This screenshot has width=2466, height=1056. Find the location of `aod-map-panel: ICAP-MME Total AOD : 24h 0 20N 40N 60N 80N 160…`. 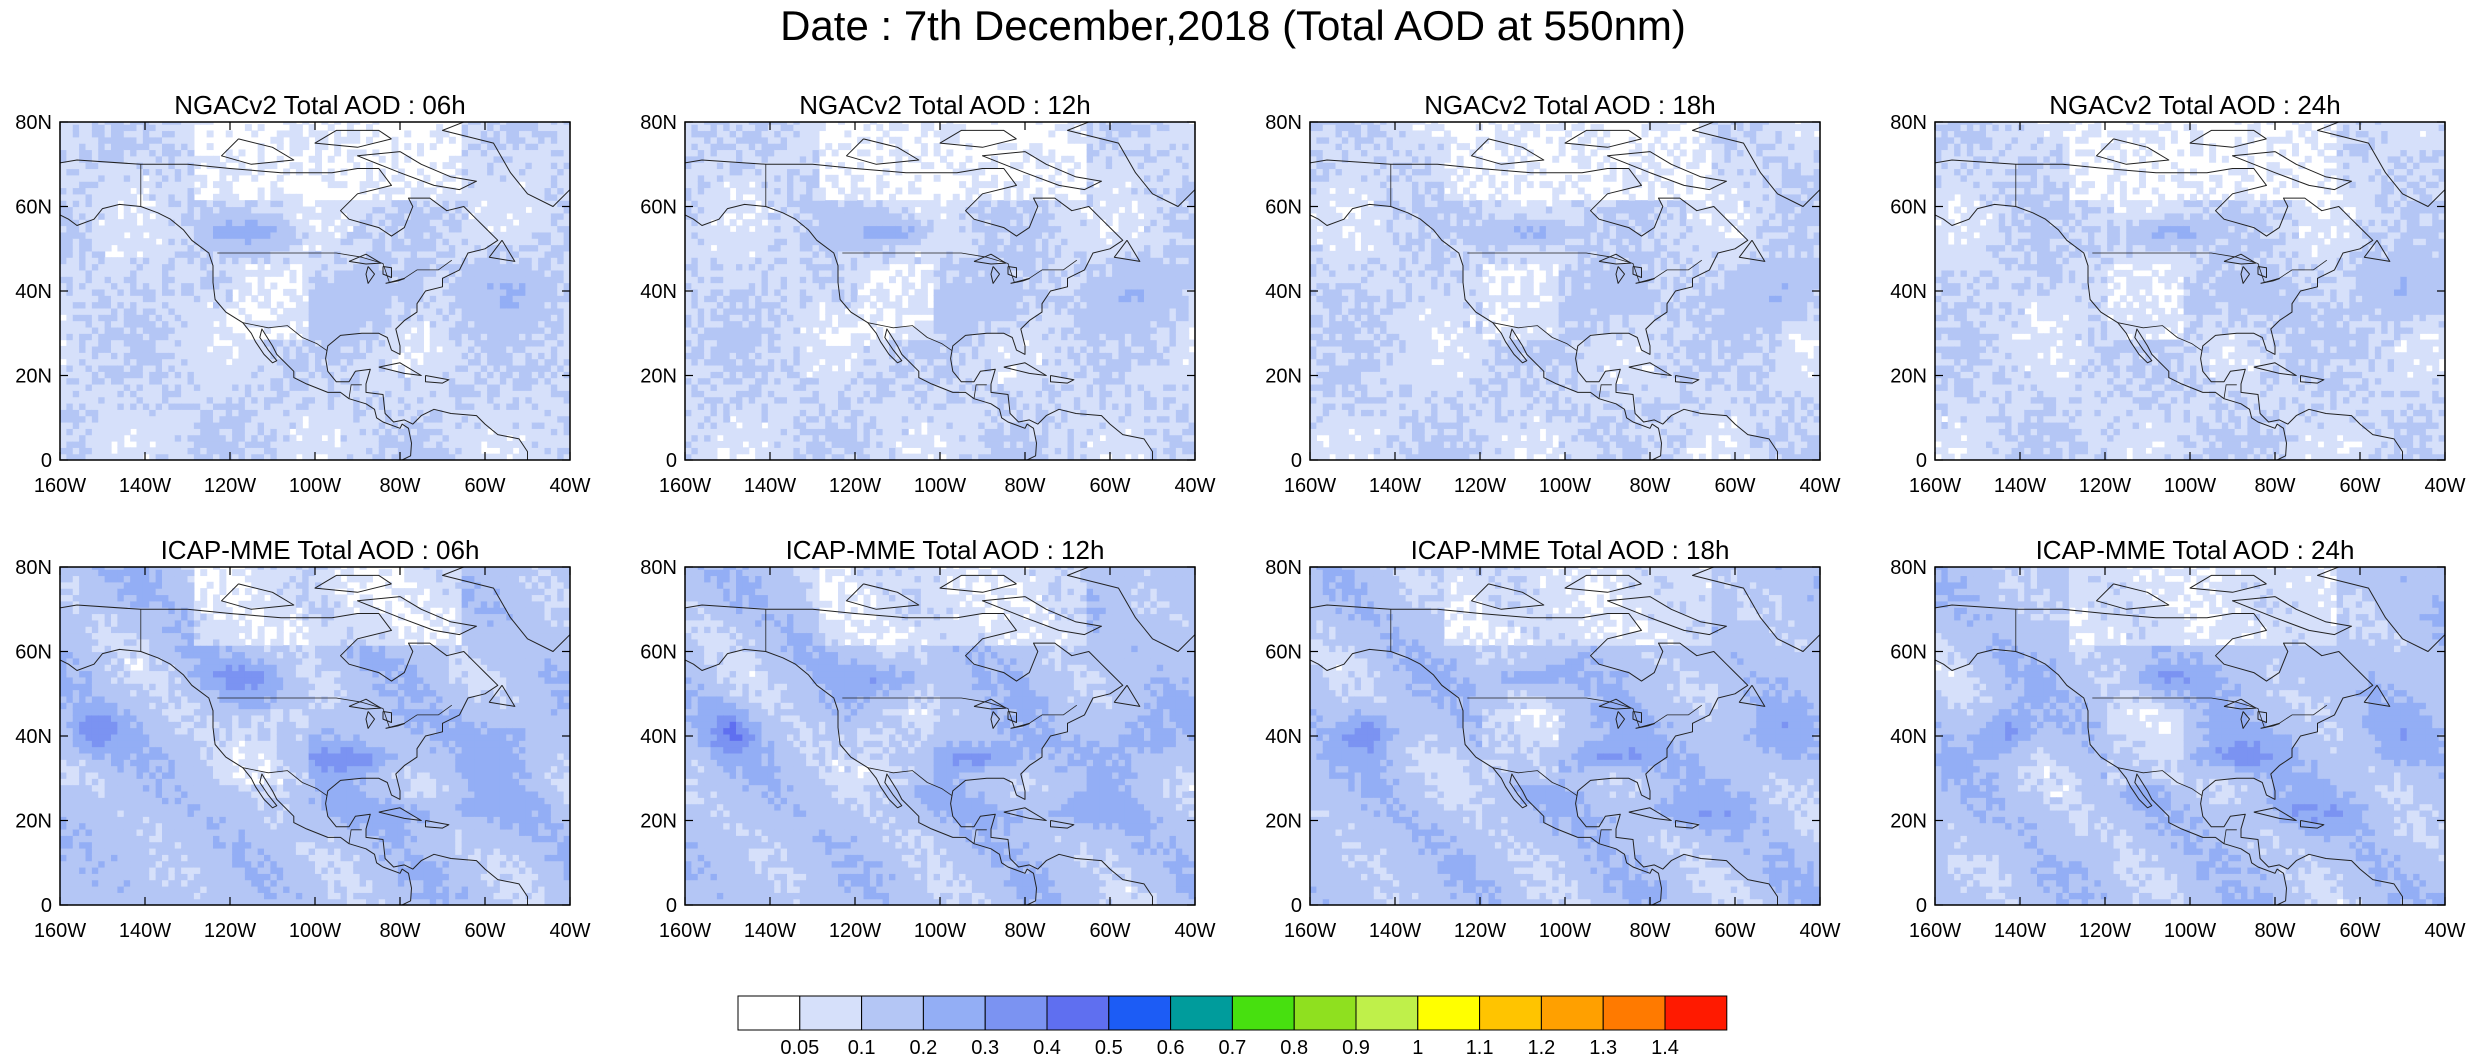

aod-map-panel: ICAP-MME Total AOD : 24h 0 20N 40N 60N 80N 160… is located at coordinates (2170, 755).